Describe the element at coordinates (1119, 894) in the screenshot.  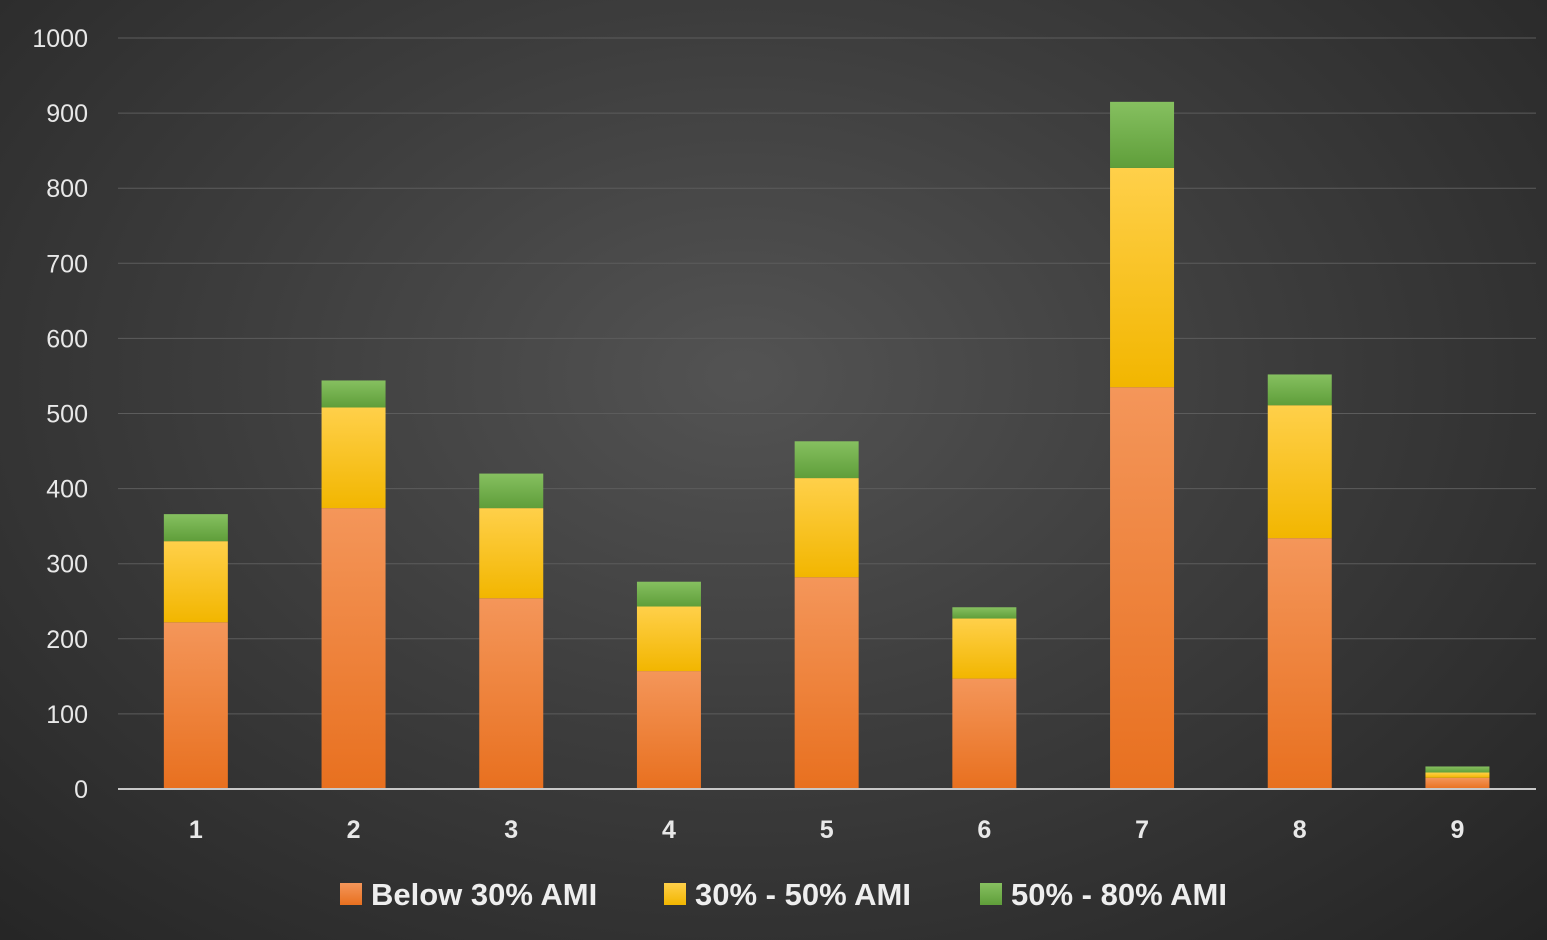
I see `legend-label: 50% - 80% AMI` at that location.